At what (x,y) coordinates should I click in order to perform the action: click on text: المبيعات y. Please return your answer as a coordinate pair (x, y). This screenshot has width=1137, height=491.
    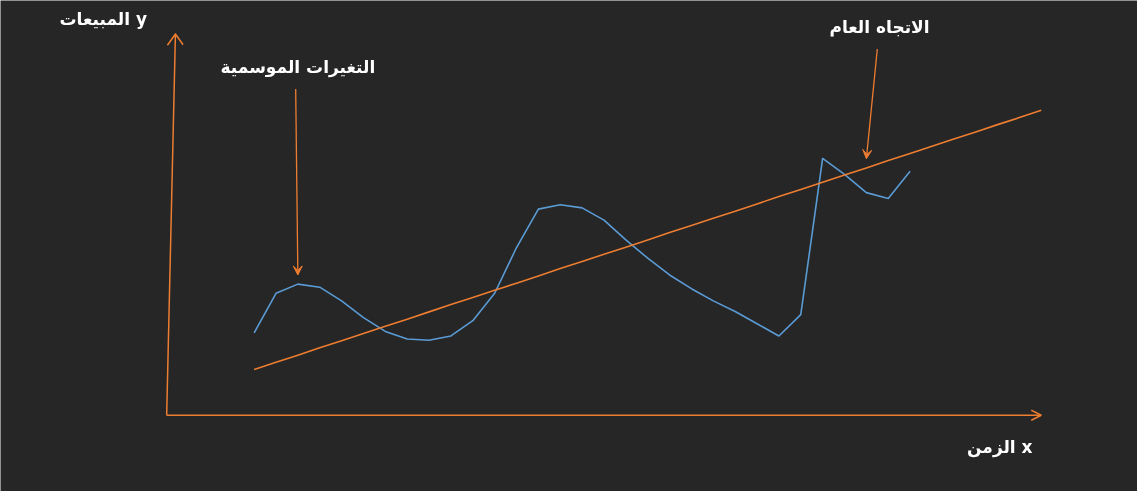
    Looking at the image, I should click on (103, 18).